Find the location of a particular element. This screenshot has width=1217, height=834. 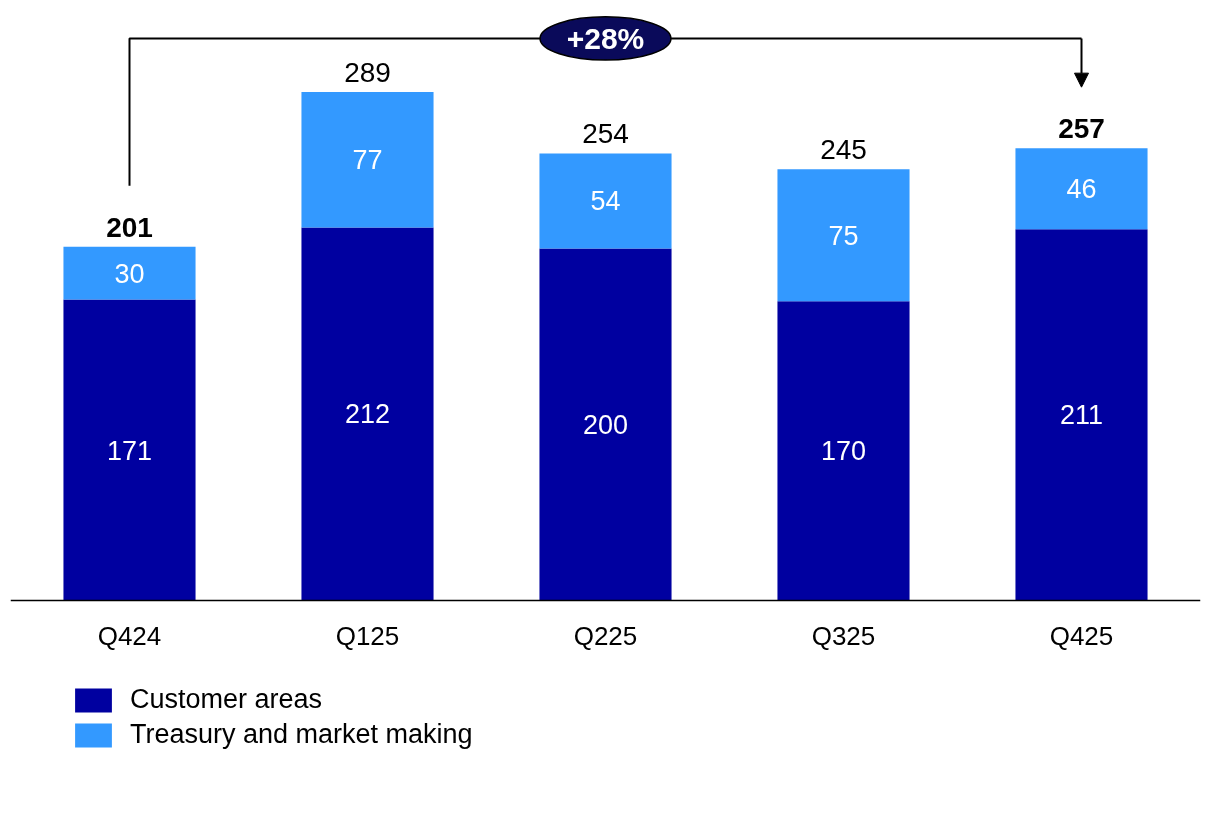

data-label: 30 is located at coordinates (129, 273).